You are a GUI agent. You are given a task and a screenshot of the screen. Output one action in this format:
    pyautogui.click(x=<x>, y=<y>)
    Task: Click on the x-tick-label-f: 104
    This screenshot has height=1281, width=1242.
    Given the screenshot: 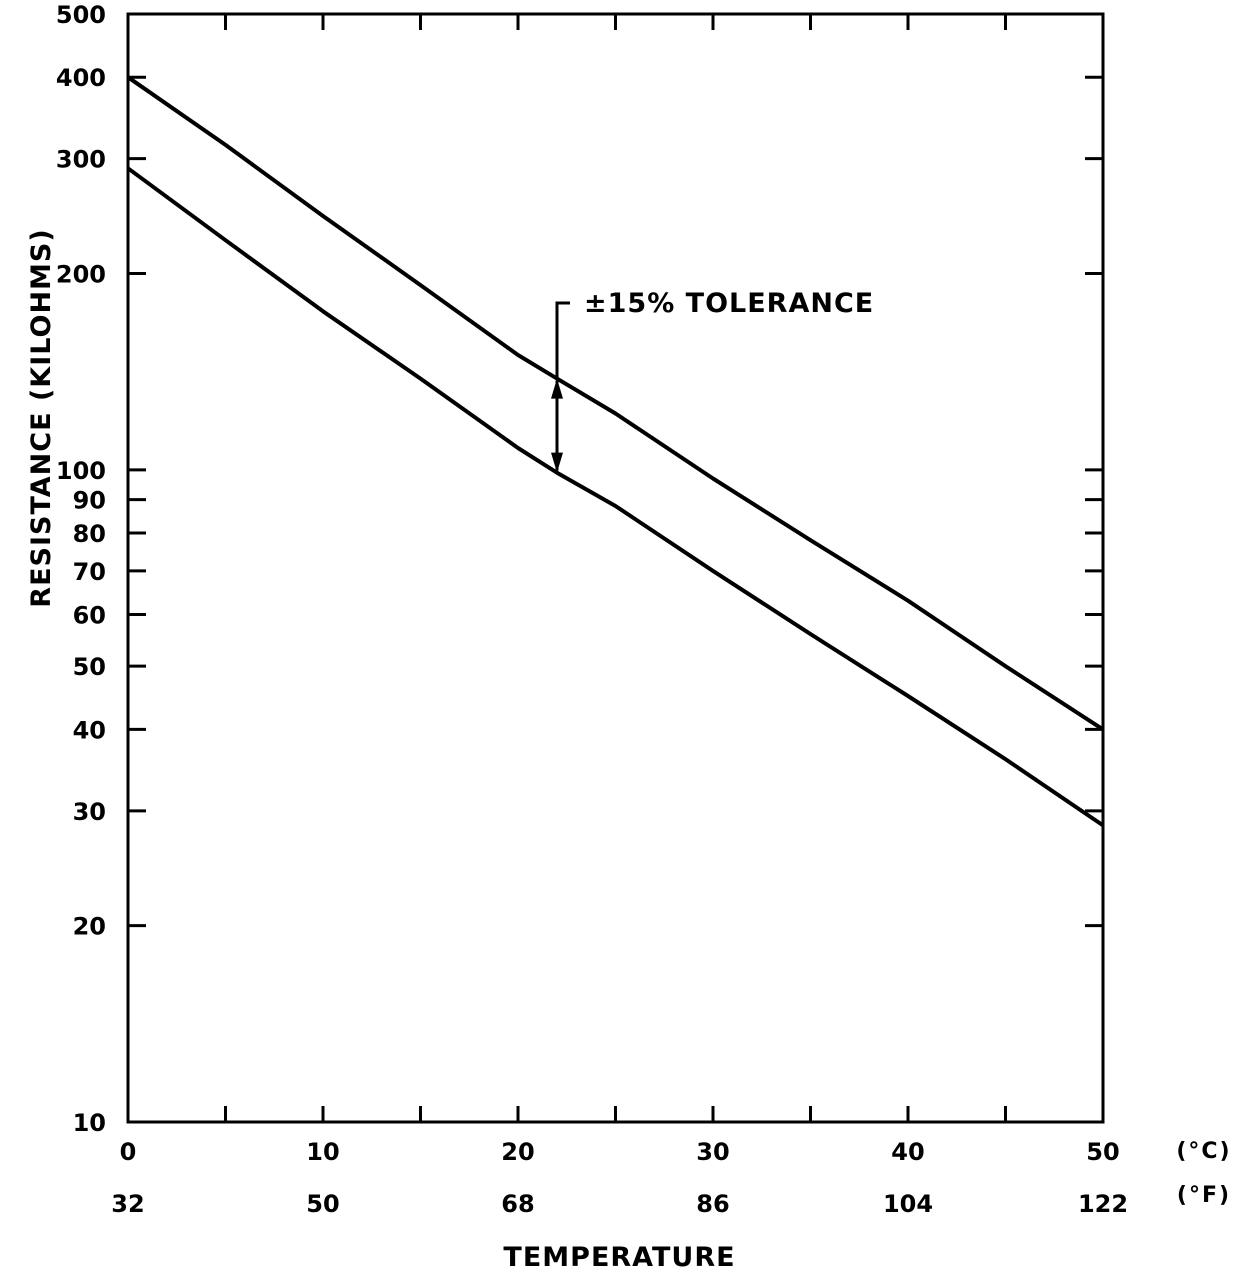 What is the action you would take?
    pyautogui.click(x=908, y=1204)
    